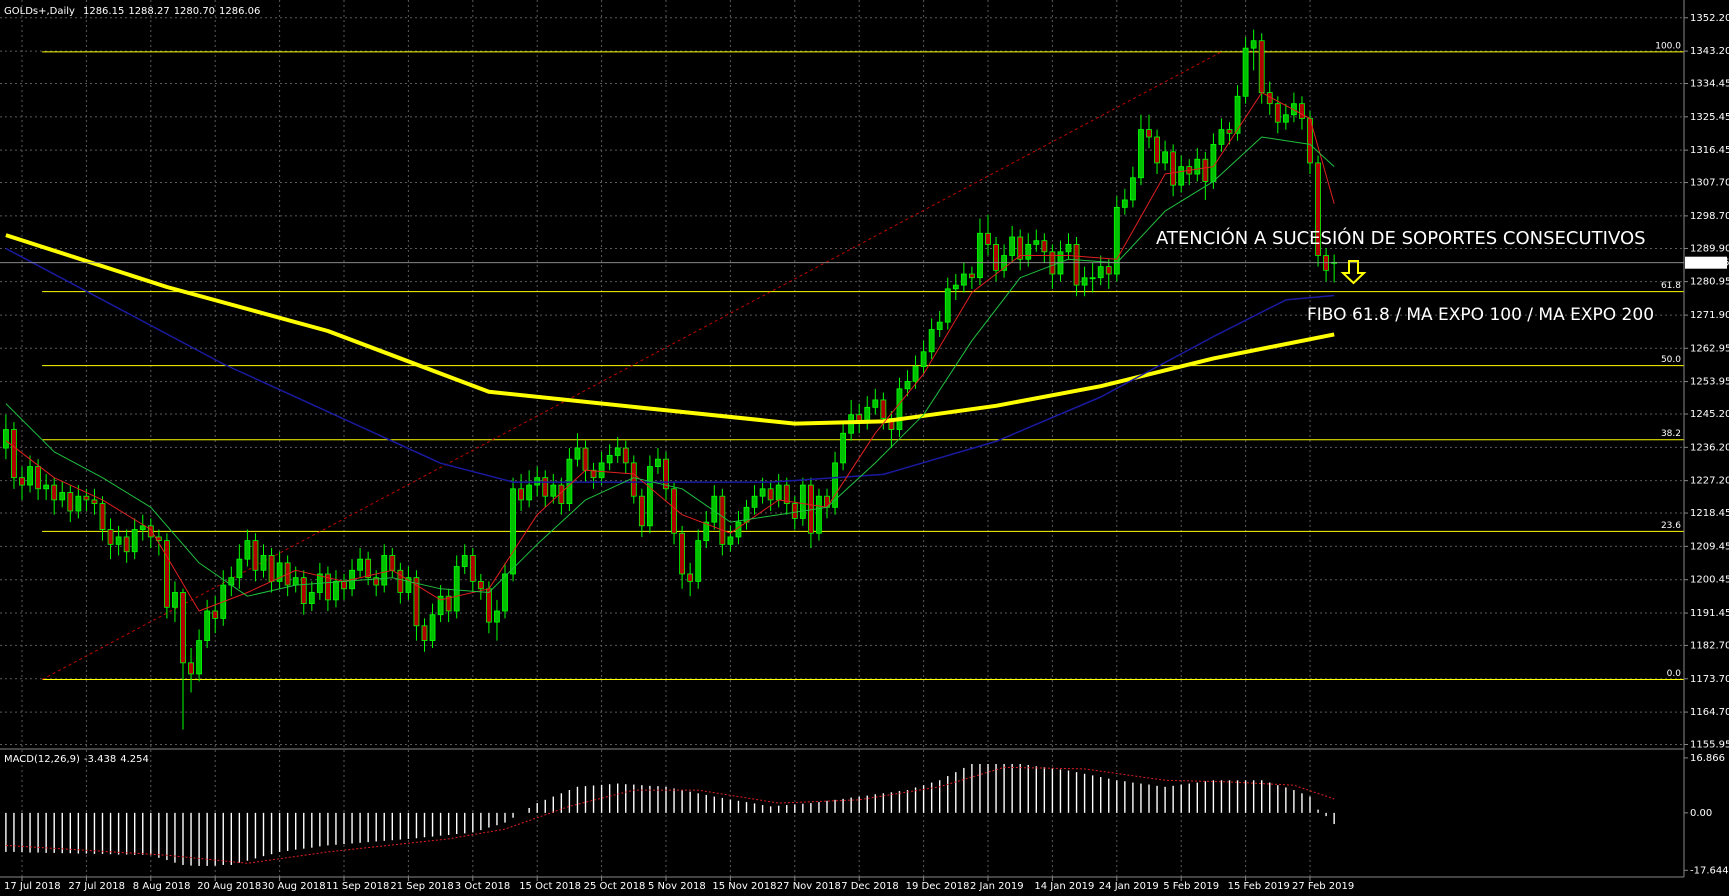 This screenshot has width=1729, height=896. What do you see at coordinates (1709, 18) in the screenshot?
I see `y-tick-label: 1352.20` at bounding box center [1709, 18].